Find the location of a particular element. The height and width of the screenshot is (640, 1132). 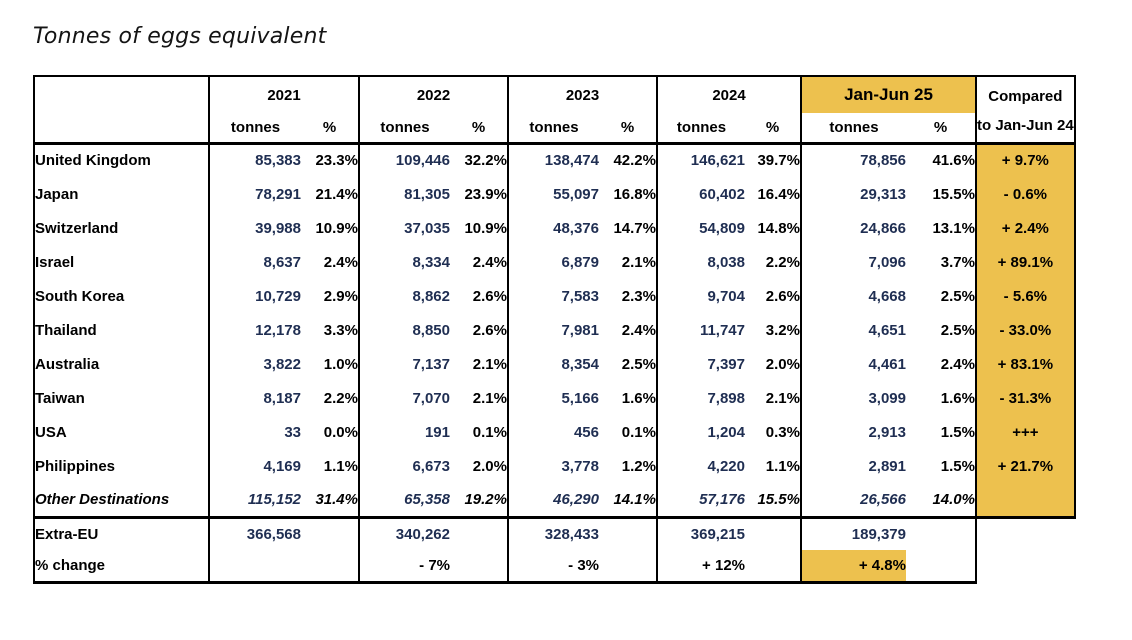

pct-value: 15.5% is located at coordinates (953, 194).